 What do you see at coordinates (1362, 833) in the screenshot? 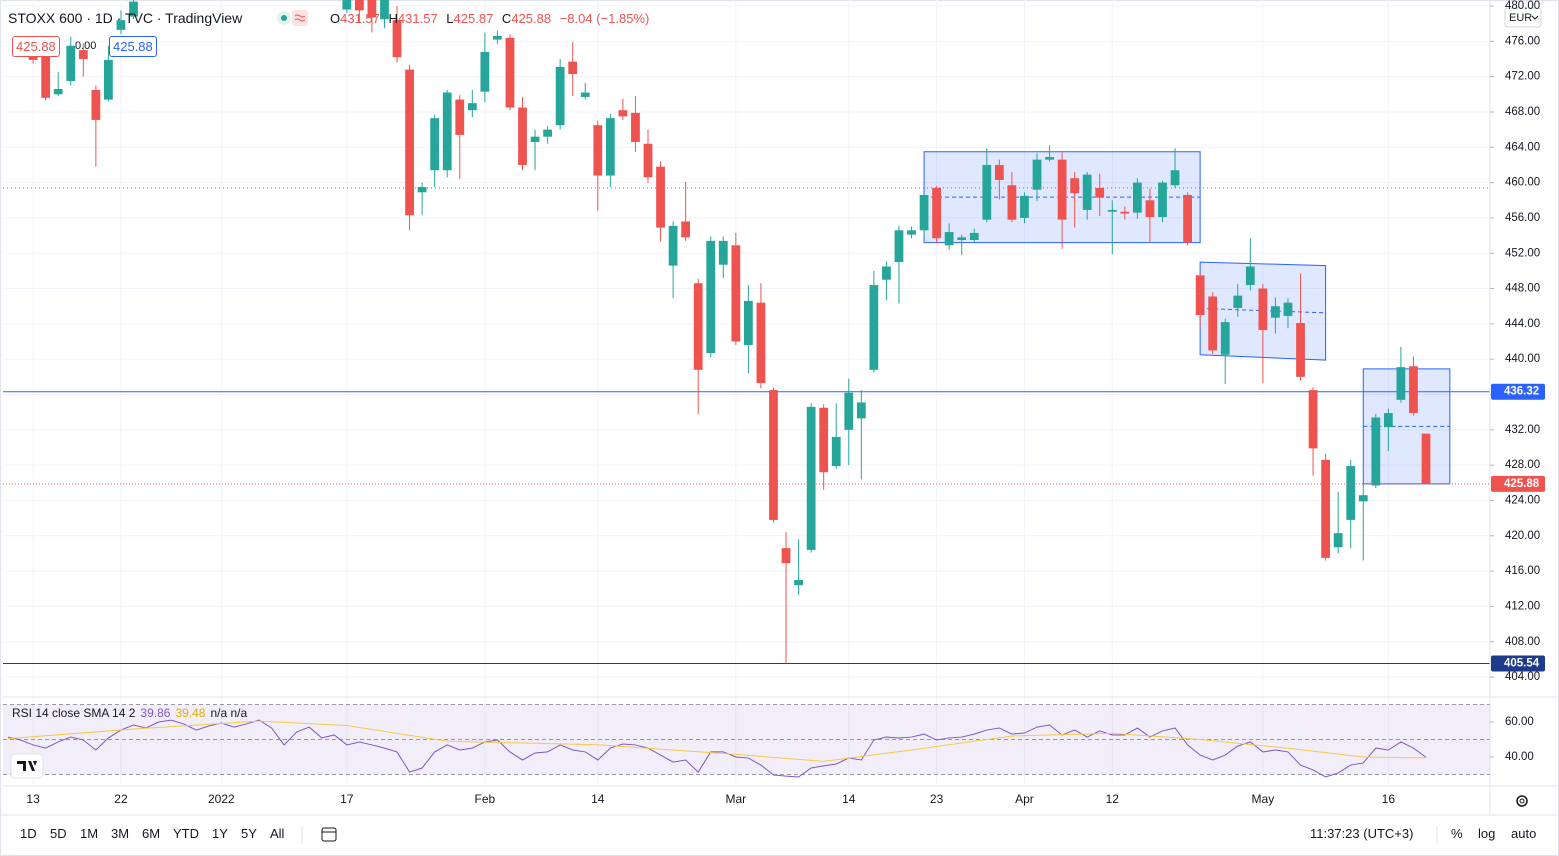
I see `clock: 11:37:23 (UTC+3)` at bounding box center [1362, 833].